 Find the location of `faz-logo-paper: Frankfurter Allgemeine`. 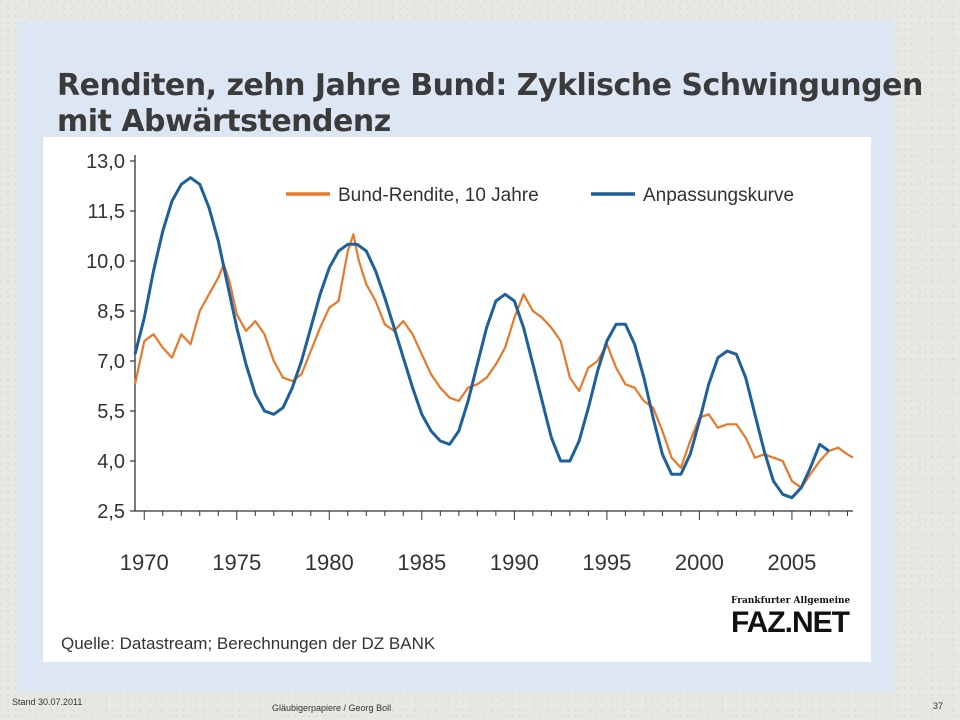

faz-logo-paper: Frankfurter Allgemeine is located at coordinates (791, 601).